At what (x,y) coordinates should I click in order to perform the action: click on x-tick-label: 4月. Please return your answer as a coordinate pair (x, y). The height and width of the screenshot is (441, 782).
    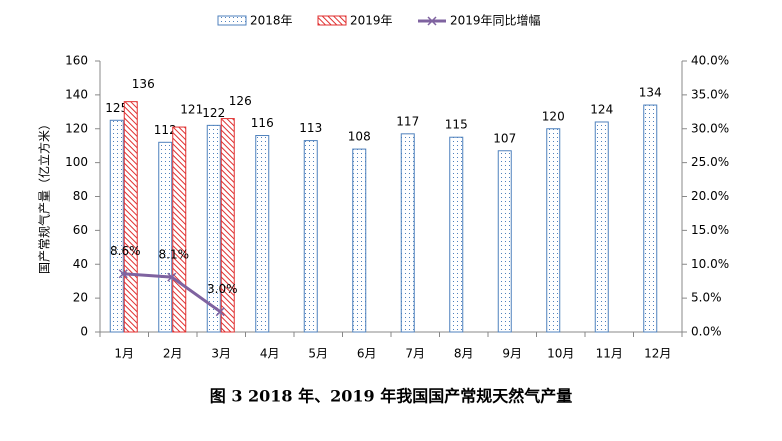
    Looking at the image, I should click on (270, 354).